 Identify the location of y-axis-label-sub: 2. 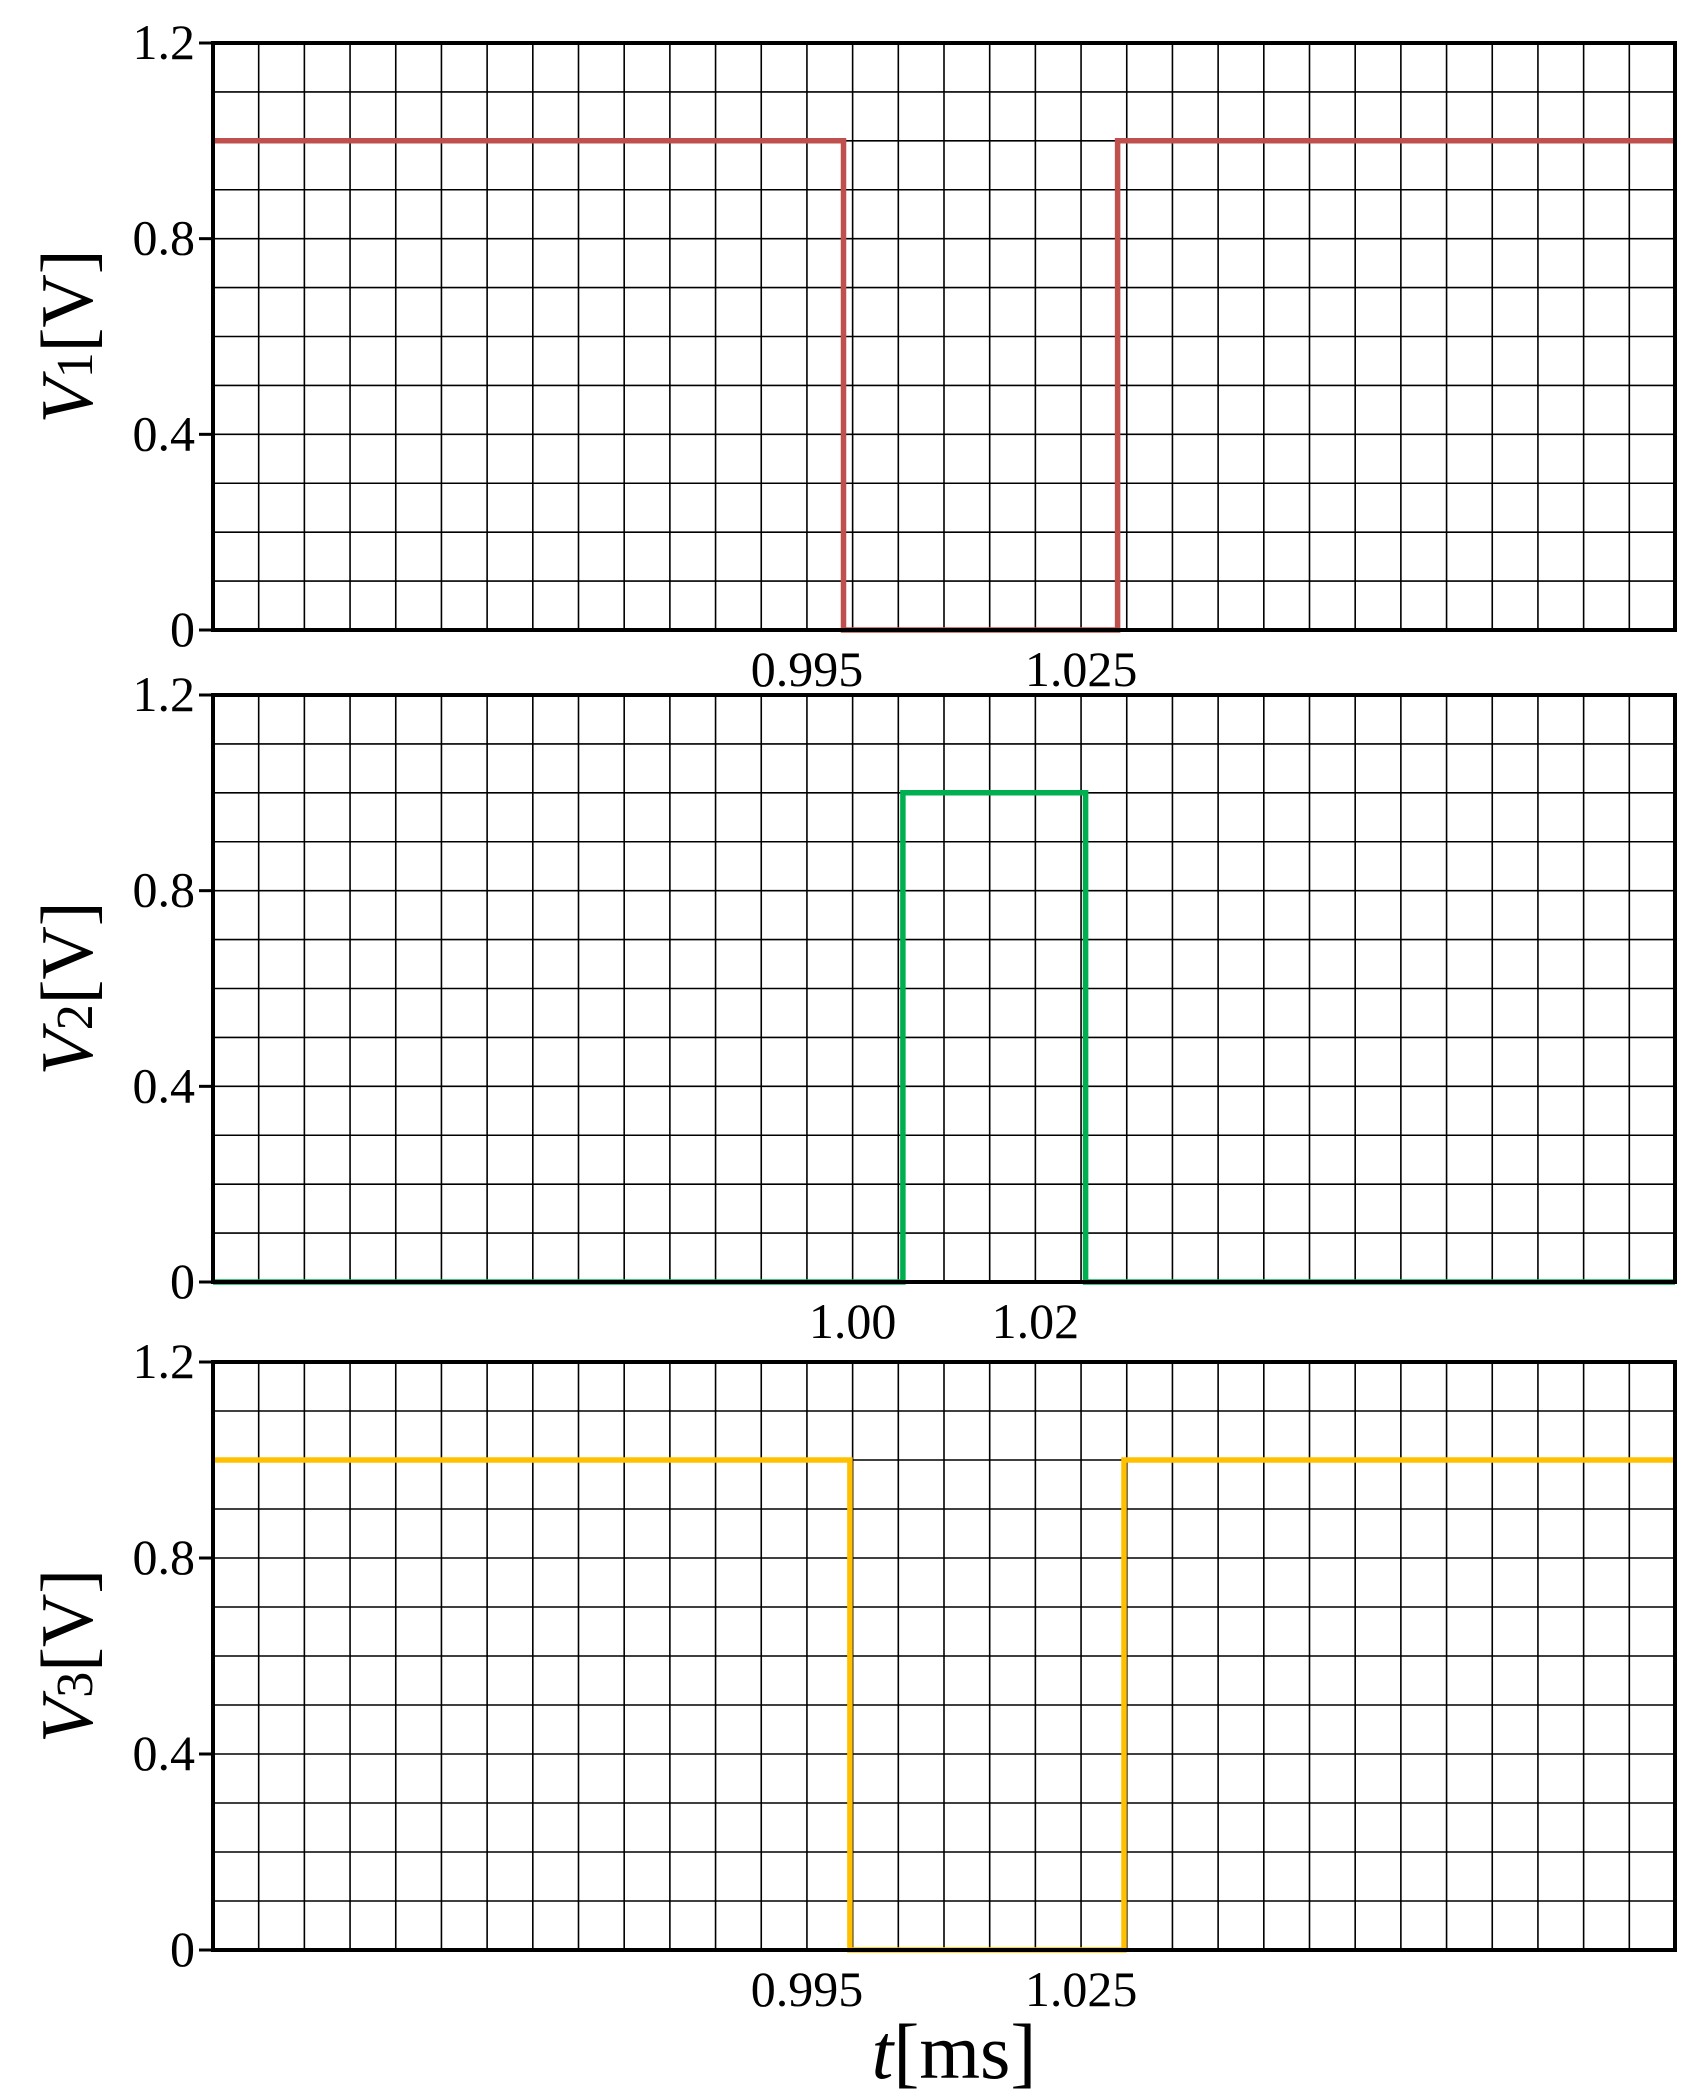
(75, 1017).